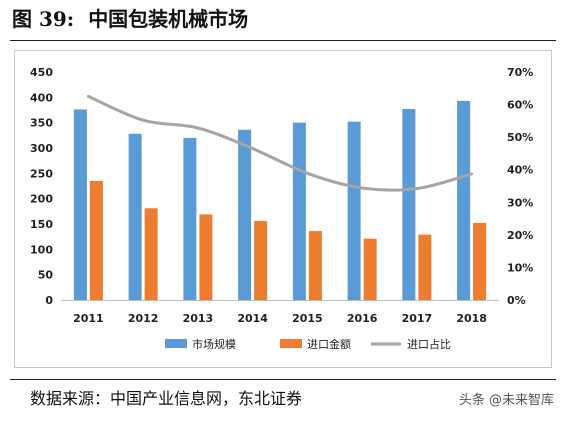  I want to click on y-left-tick-label: 200, so click(41, 199).